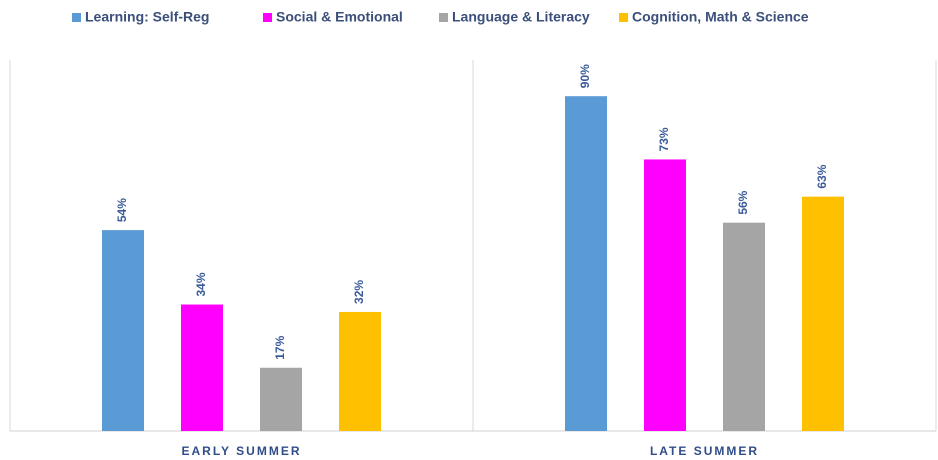  What do you see at coordinates (122, 210) in the screenshot?
I see `data-label: 54%` at bounding box center [122, 210].